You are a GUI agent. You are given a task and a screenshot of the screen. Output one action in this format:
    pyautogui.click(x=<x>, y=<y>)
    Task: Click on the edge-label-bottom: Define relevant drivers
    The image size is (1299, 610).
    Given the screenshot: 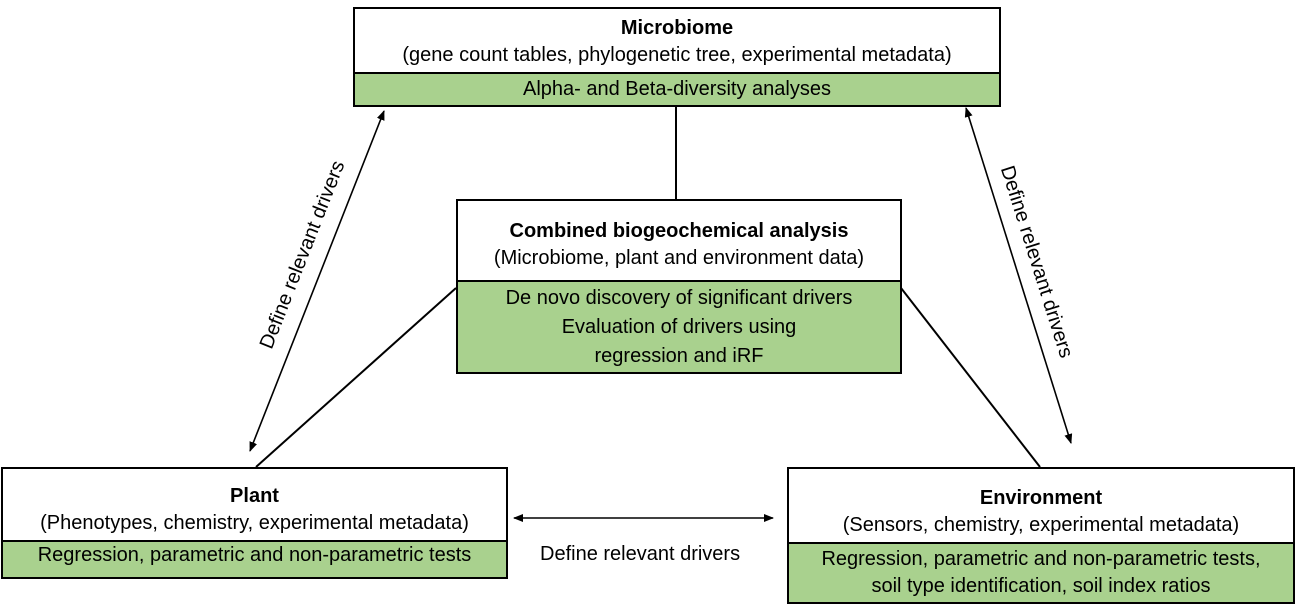 What is the action you would take?
    pyautogui.click(x=640, y=554)
    